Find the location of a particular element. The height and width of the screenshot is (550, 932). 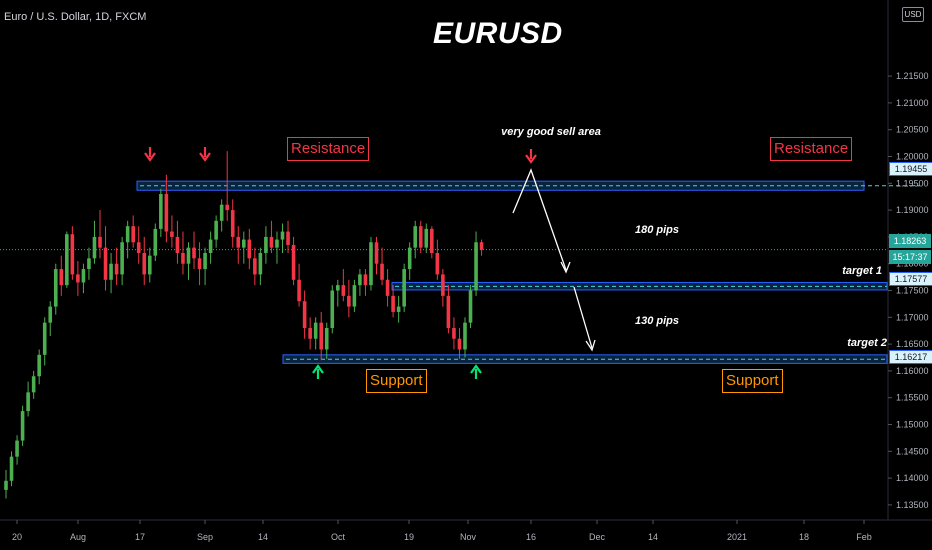

sell-area-arrow is located at coordinates (531, 156).